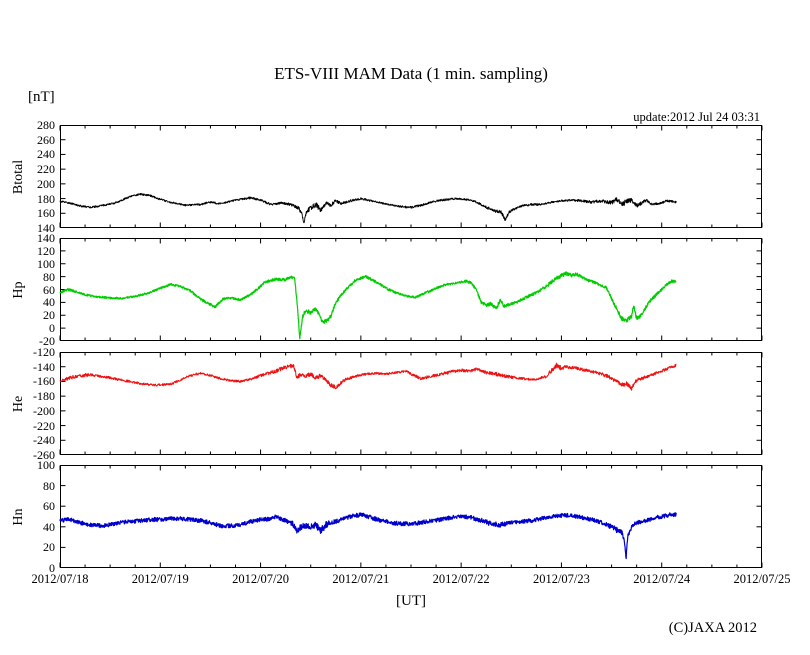 The width and height of the screenshot is (810, 655). Describe the element at coordinates (60, 579) in the screenshot. I see `x-tick-label: 2012/07/18` at that location.